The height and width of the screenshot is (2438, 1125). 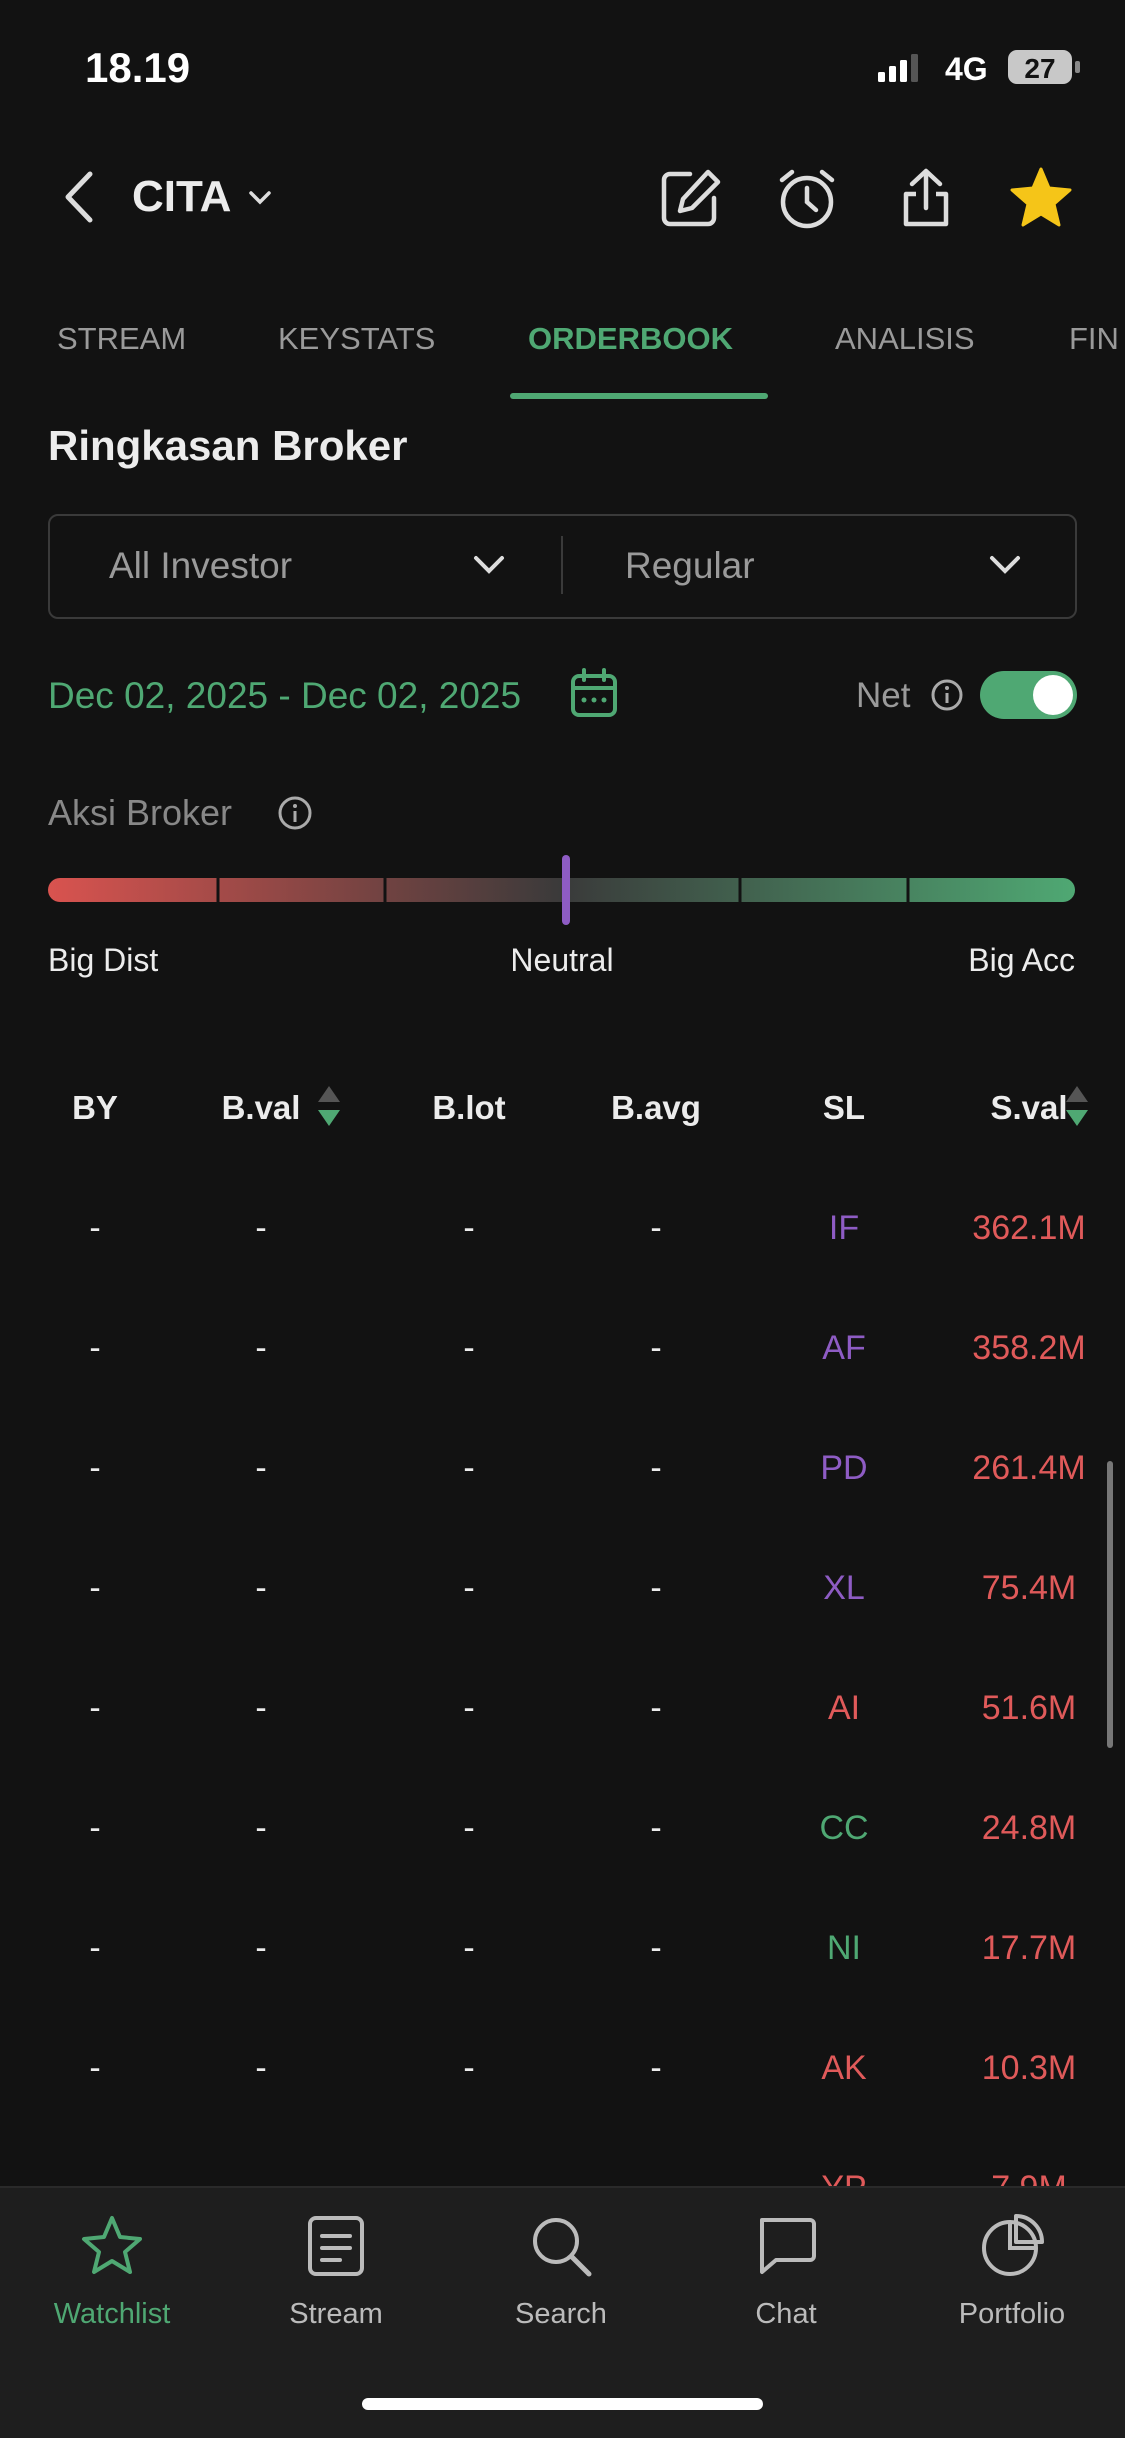 I want to click on battery-level: 27, so click(x=1040, y=68).